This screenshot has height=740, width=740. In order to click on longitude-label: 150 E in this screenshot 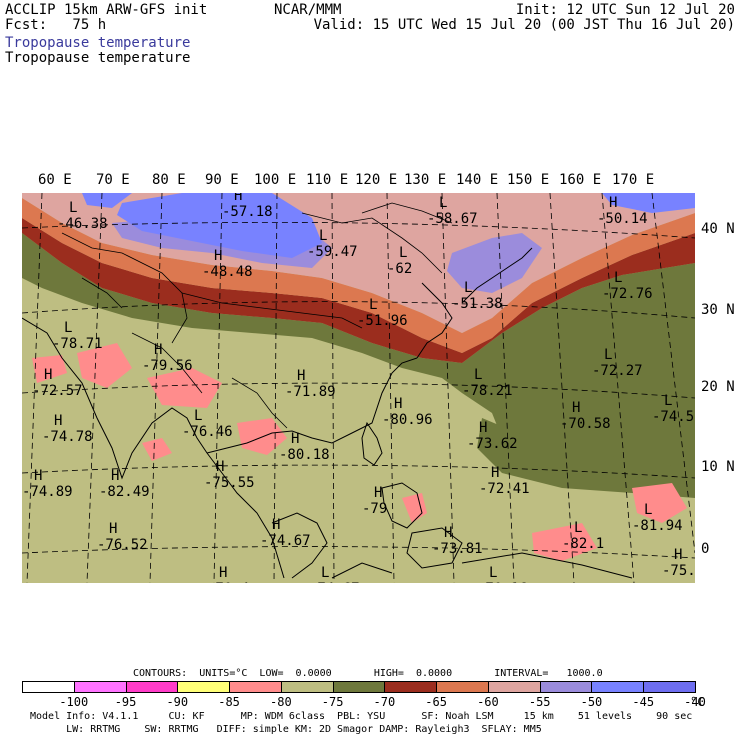, I will do `click(528, 180)`.